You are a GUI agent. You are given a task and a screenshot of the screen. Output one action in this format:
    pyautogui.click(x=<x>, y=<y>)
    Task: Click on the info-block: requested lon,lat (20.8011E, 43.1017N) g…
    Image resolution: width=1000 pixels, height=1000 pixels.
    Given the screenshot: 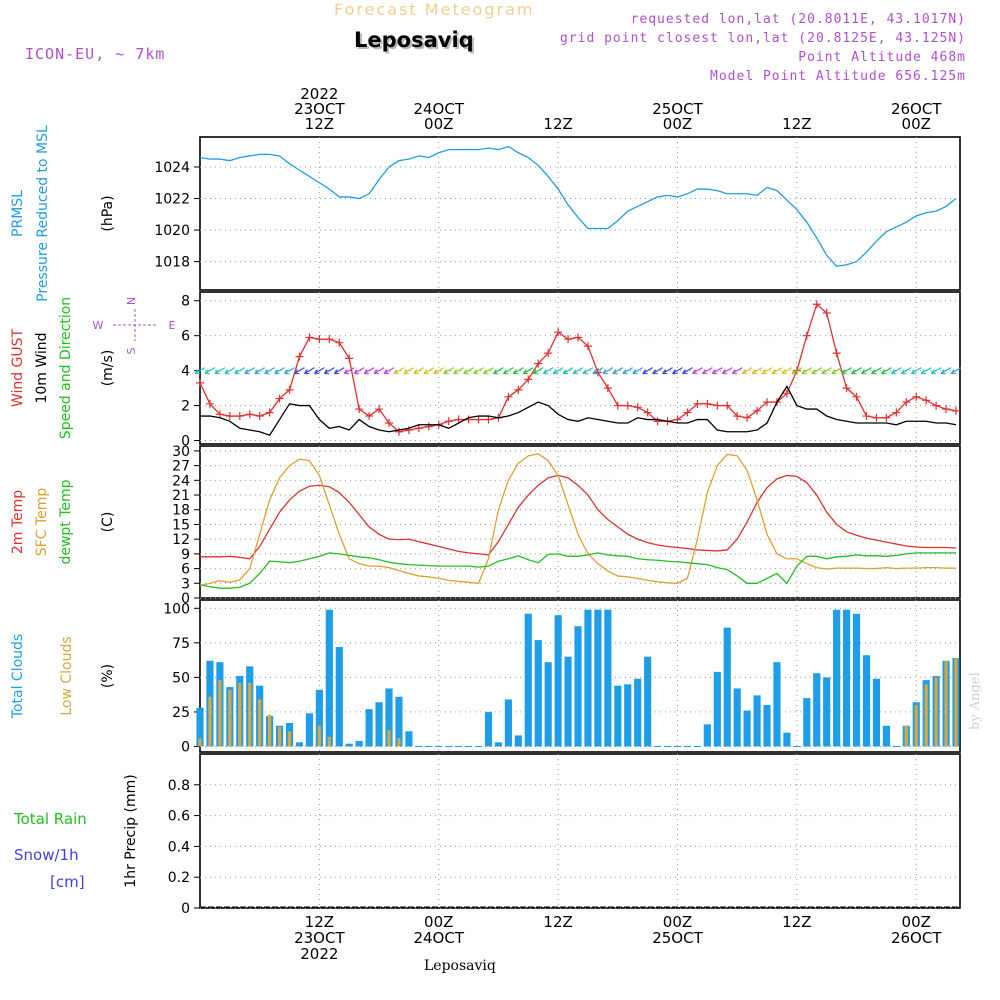 What is the action you would take?
    pyautogui.click(x=763, y=48)
    